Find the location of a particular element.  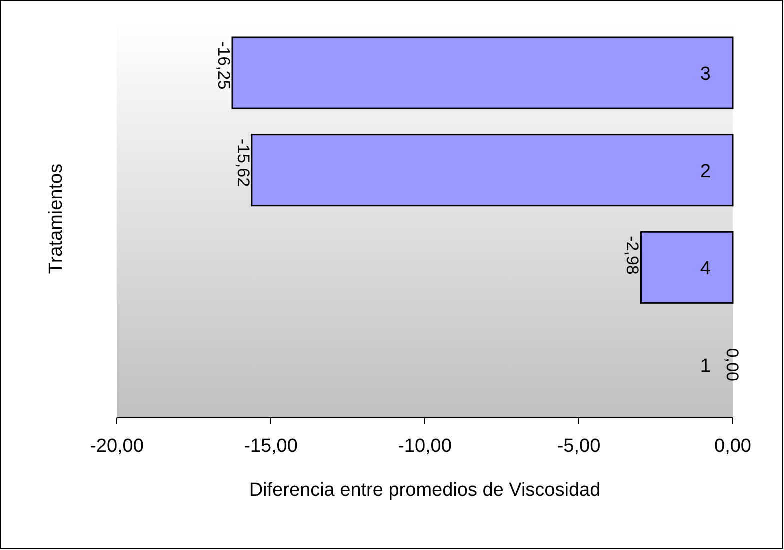

y-tick-label: 3 is located at coordinates (705, 75).